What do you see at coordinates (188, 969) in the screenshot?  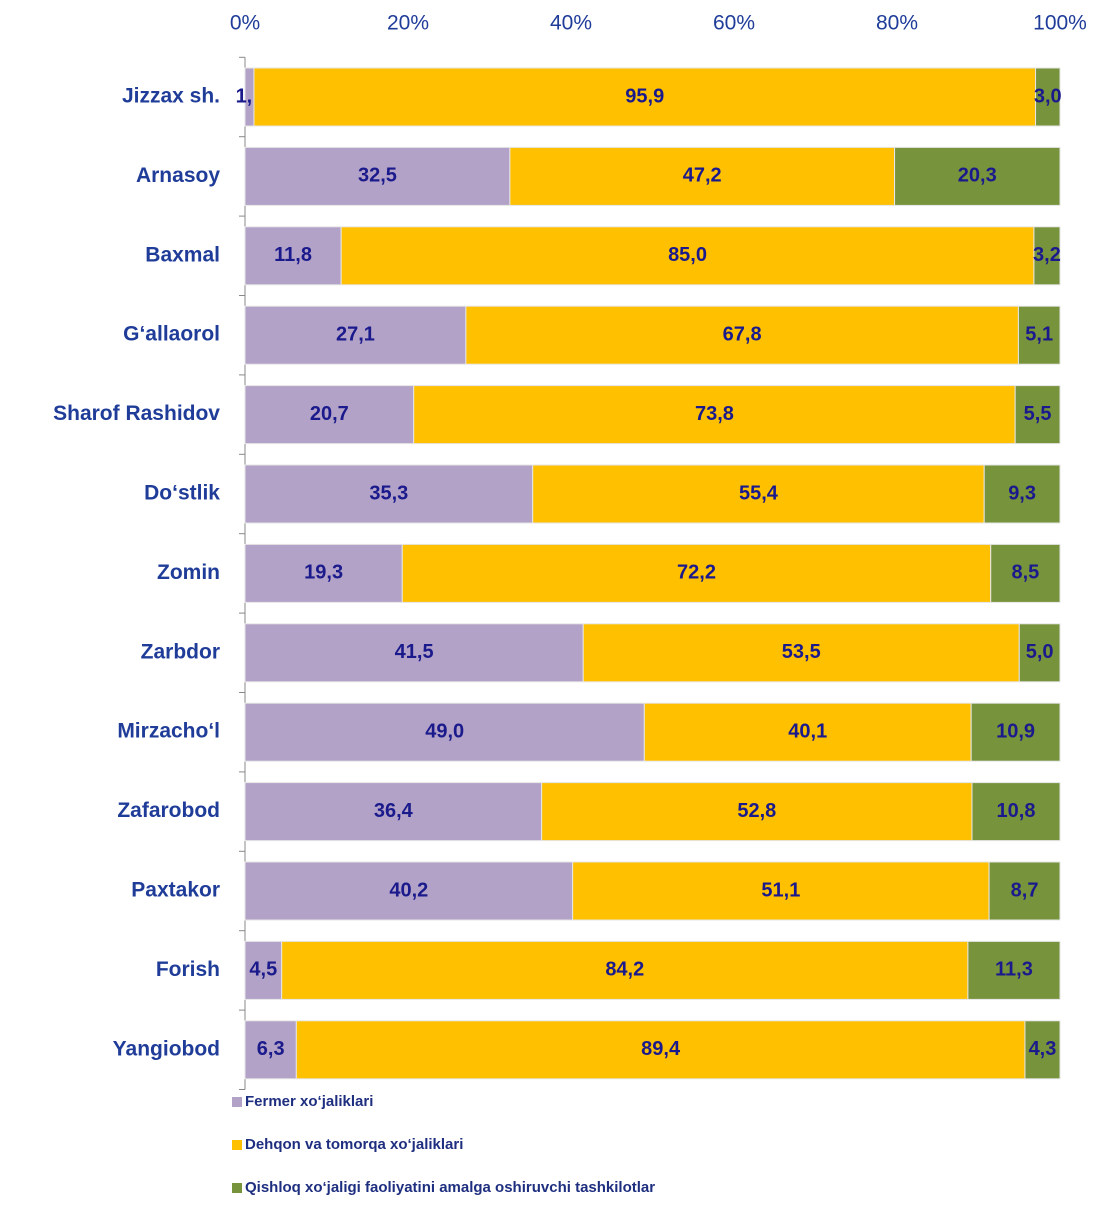 I see `y-tick-label: Forish` at bounding box center [188, 969].